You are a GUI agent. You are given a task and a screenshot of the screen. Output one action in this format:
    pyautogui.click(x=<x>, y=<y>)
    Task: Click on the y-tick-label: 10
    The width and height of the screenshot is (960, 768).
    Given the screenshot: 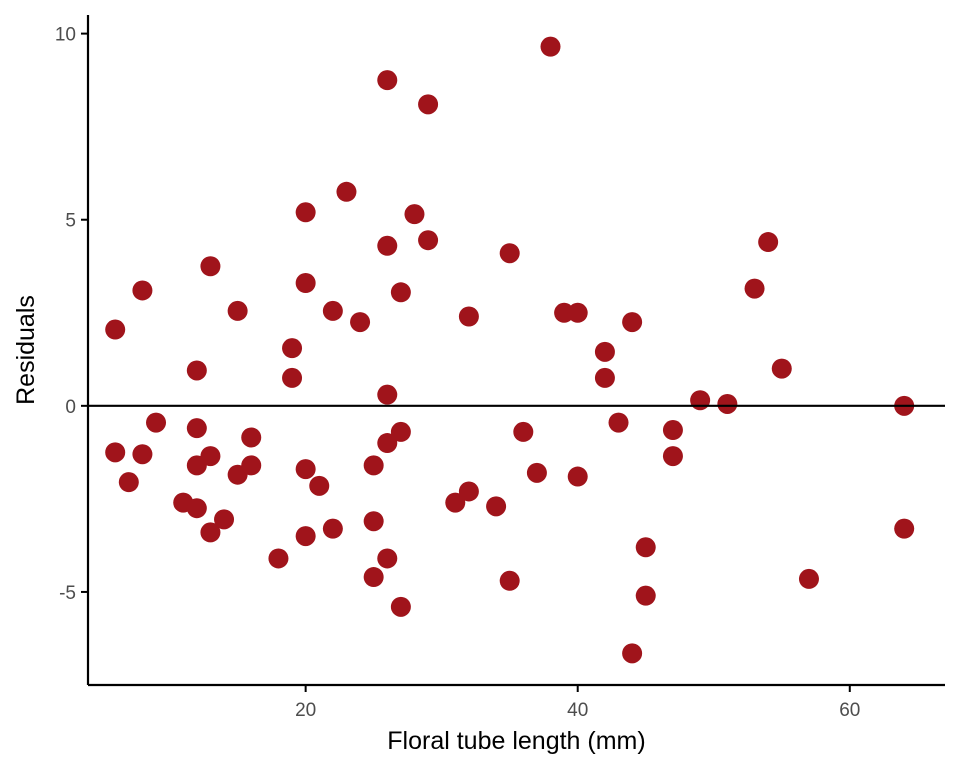 What is the action you would take?
    pyautogui.click(x=65, y=35)
    